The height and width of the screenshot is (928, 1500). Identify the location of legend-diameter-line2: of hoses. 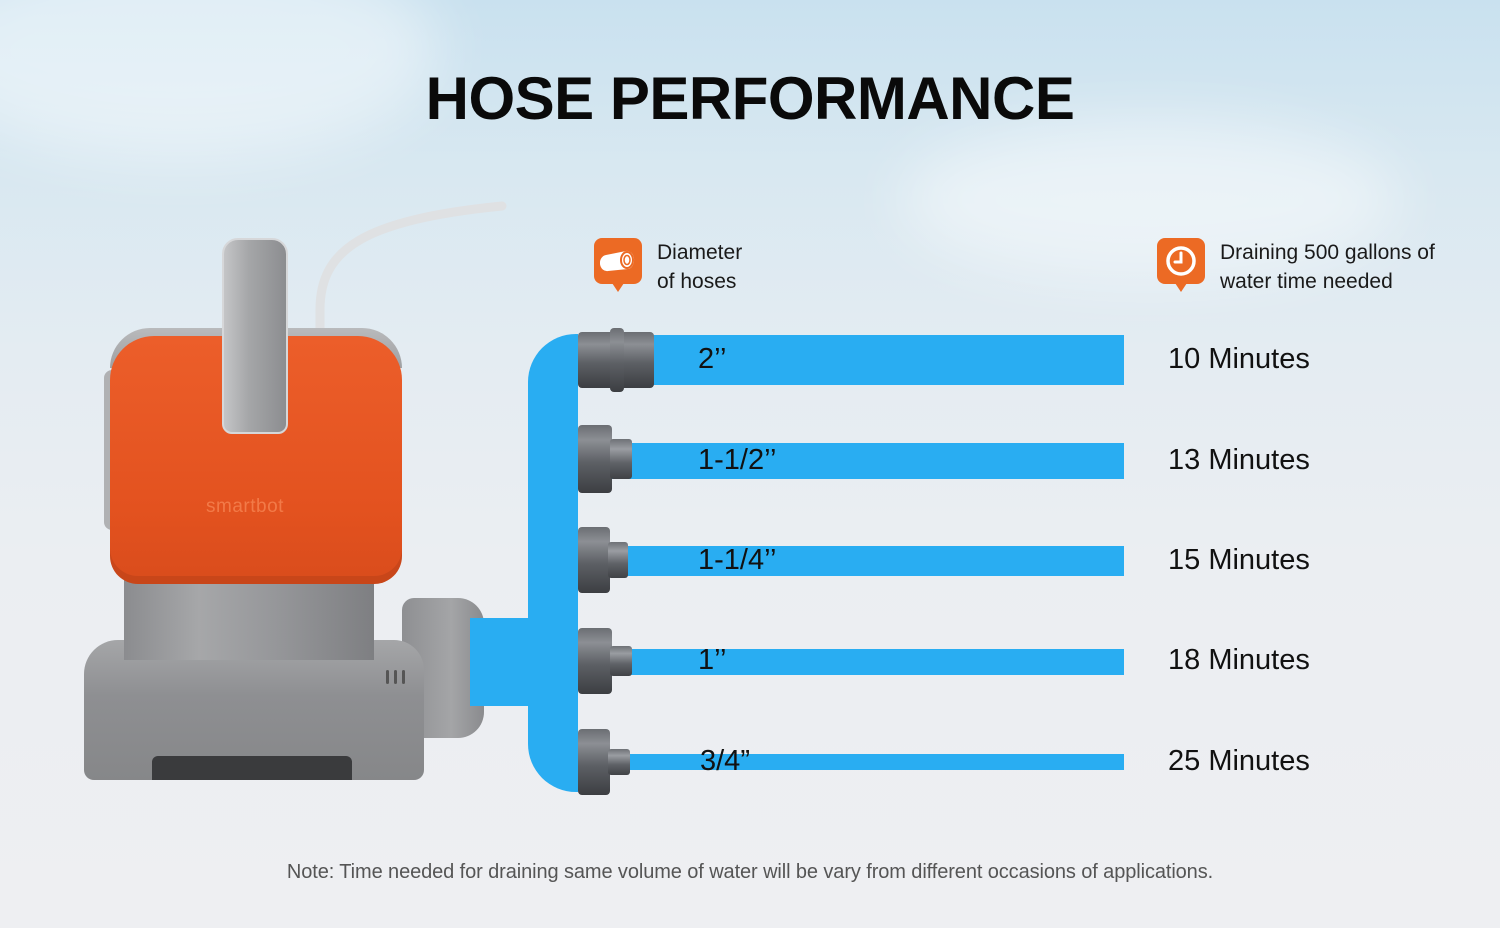
(697, 281).